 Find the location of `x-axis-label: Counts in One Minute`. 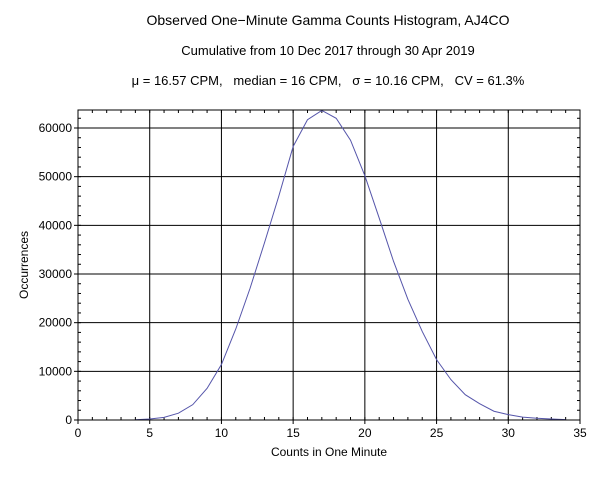

x-axis-label: Counts in One Minute is located at coordinates (329, 452).